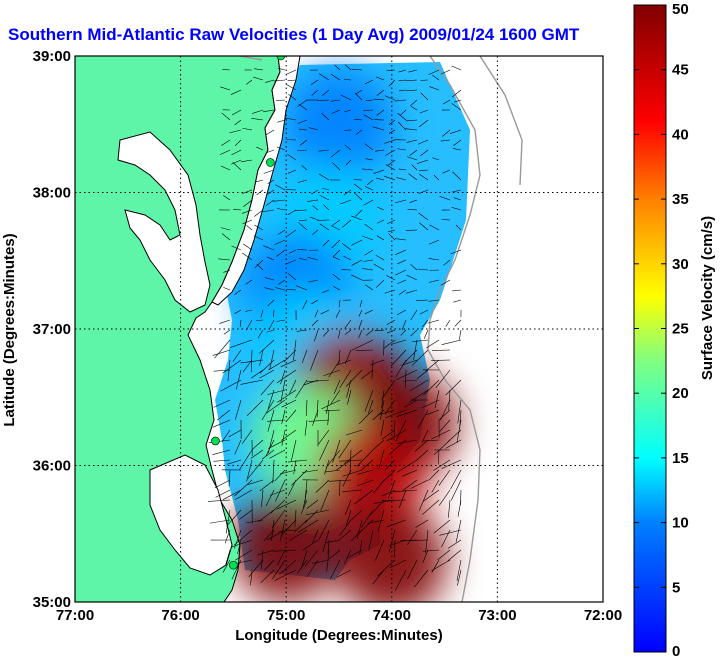 This screenshot has width=724, height=659. Describe the element at coordinates (680, 393) in the screenshot. I see `colorbar-tick-label: 20` at that location.